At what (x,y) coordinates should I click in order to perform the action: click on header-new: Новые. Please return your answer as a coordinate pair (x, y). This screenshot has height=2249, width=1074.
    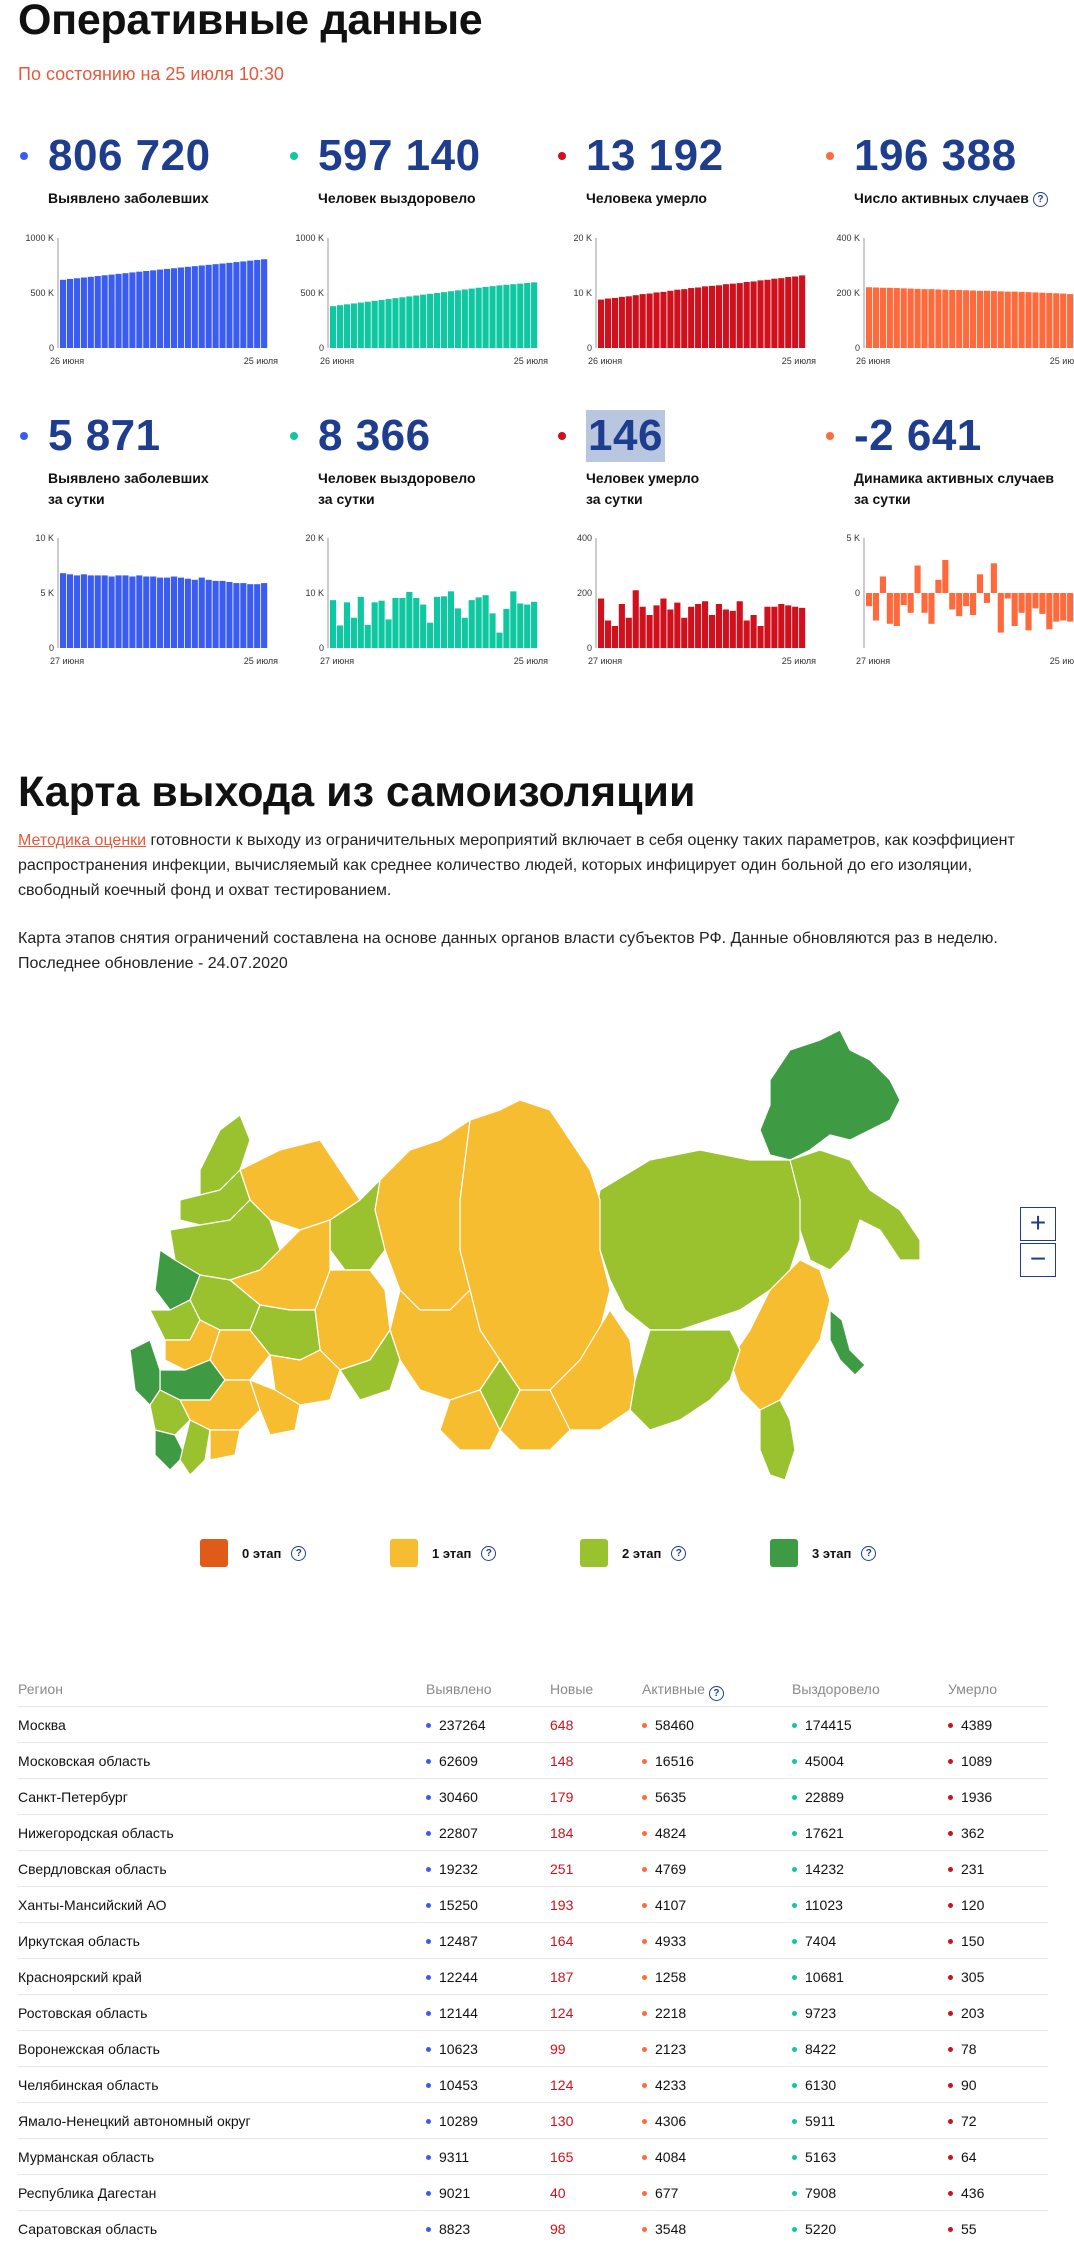
    Looking at the image, I should click on (572, 1689).